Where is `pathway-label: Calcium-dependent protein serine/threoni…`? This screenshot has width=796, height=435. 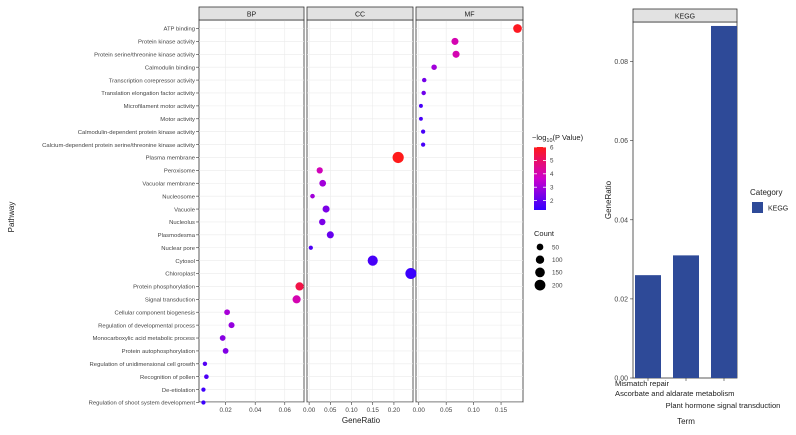
pathway-label: Calcium-dependent protein serine/threoni… is located at coordinates (118, 146).